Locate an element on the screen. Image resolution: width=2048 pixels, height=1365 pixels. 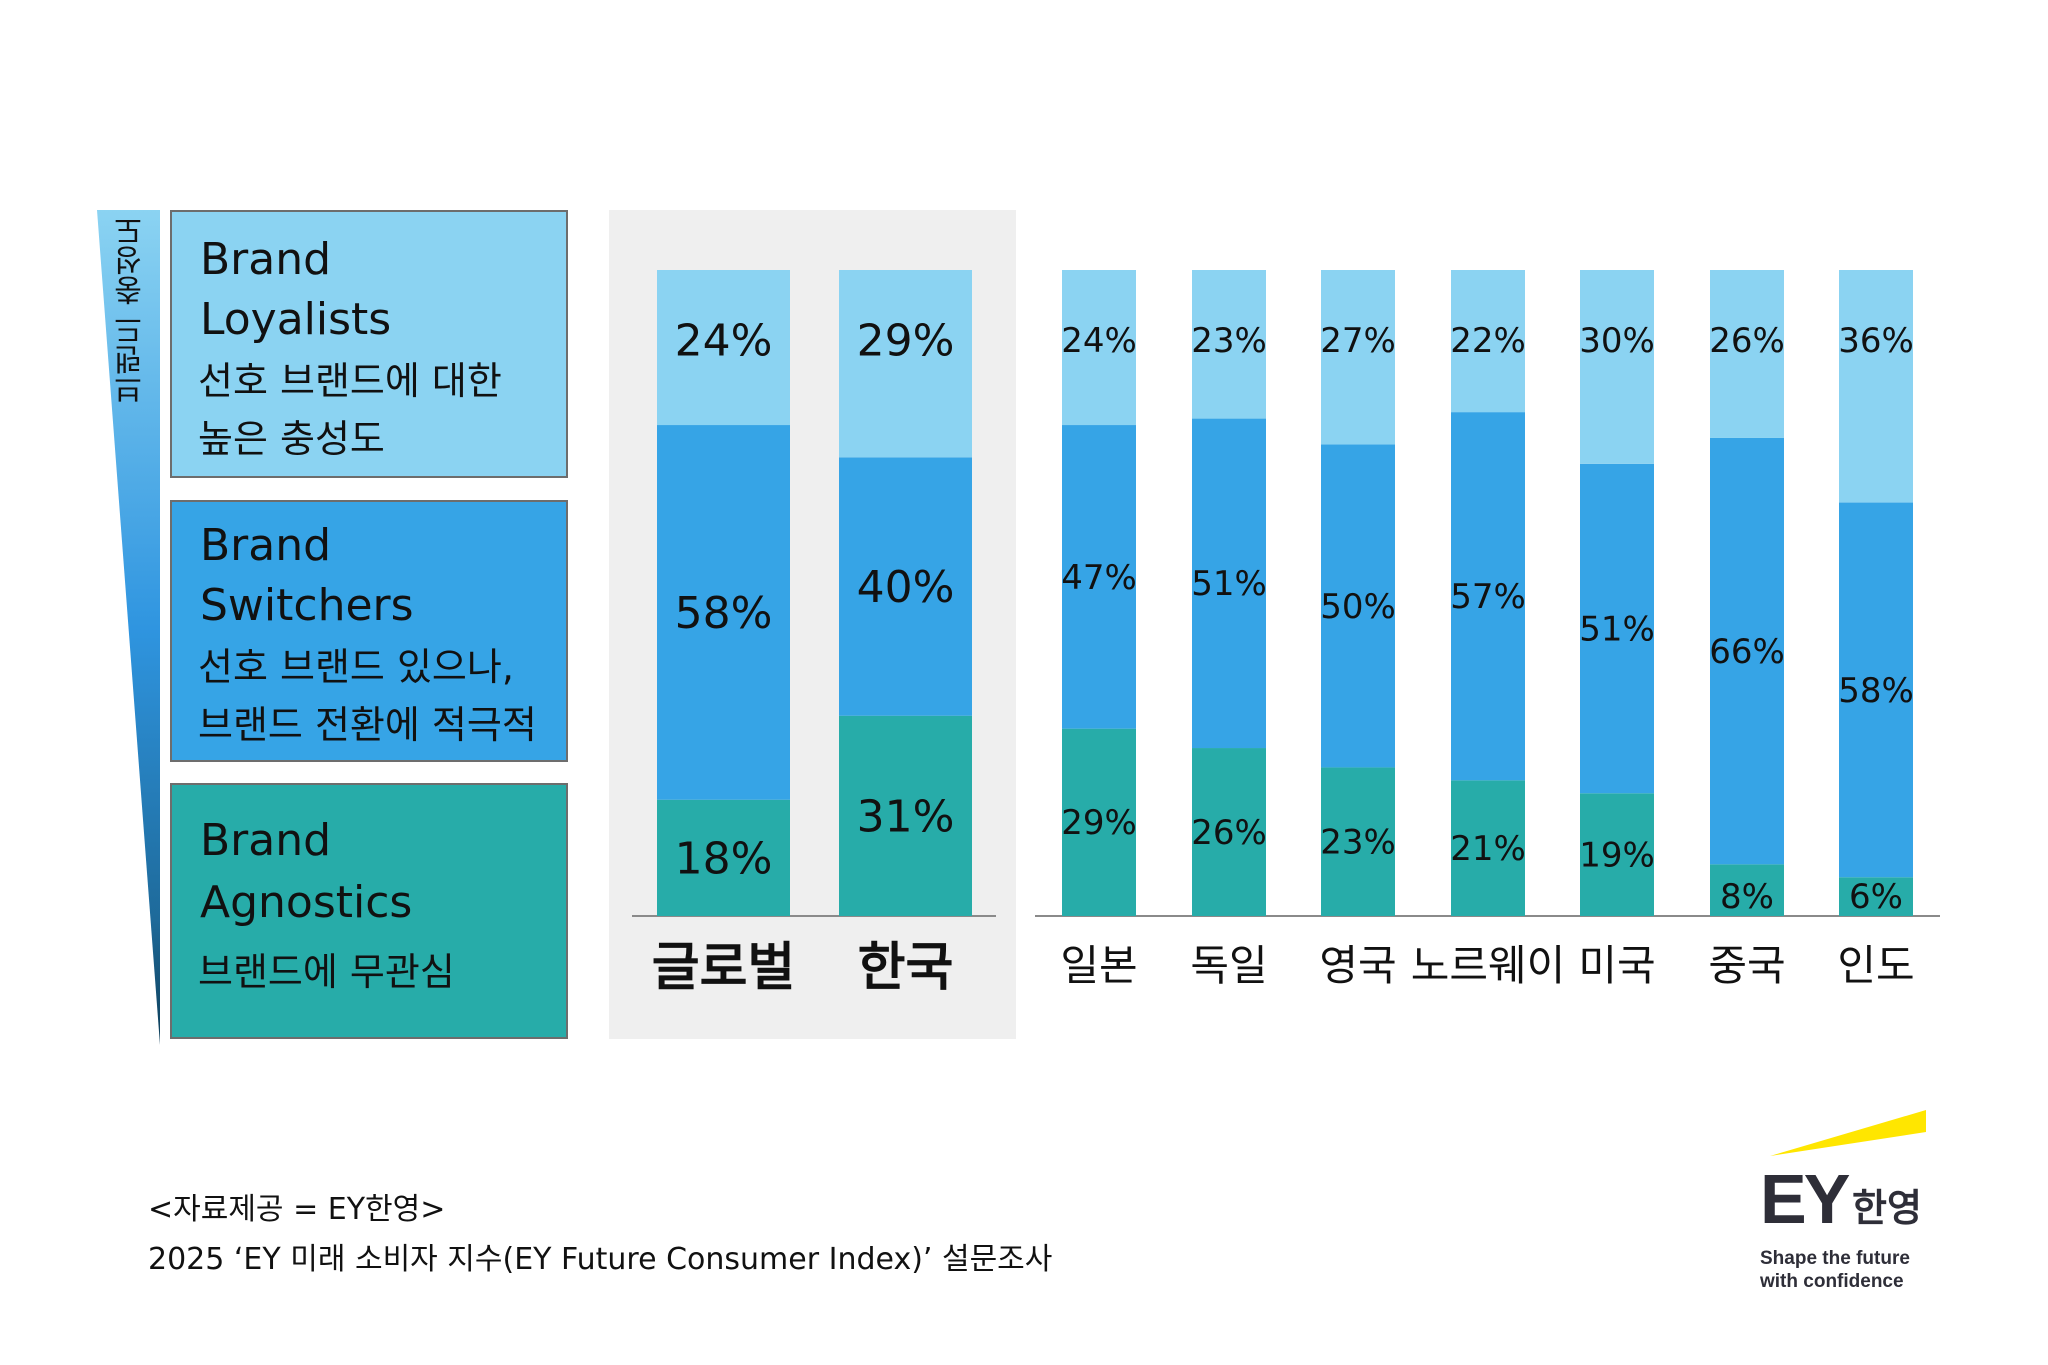
legend-switchers-desc-1: 선호 브랜드 있으나, is located at coordinates (356, 667).